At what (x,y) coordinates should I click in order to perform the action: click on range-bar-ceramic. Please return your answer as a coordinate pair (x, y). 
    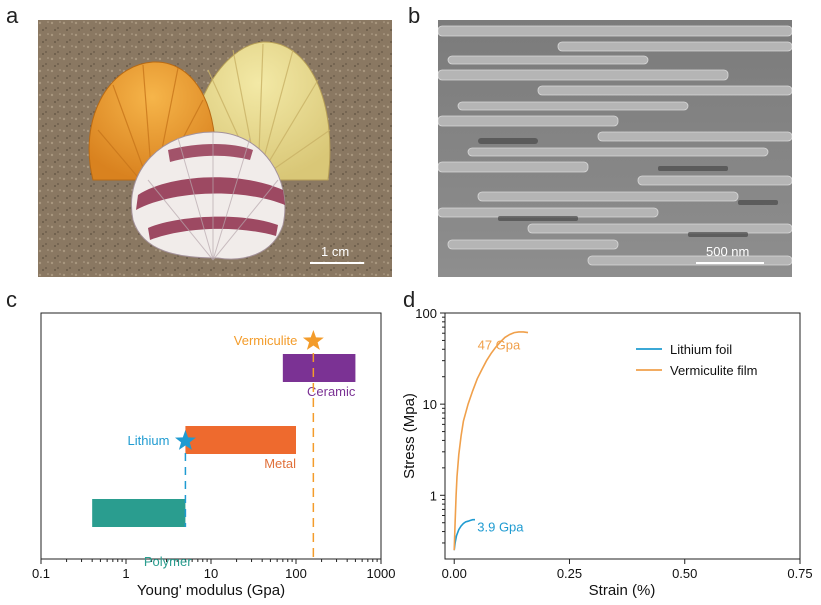
    Looking at the image, I should click on (319, 368).